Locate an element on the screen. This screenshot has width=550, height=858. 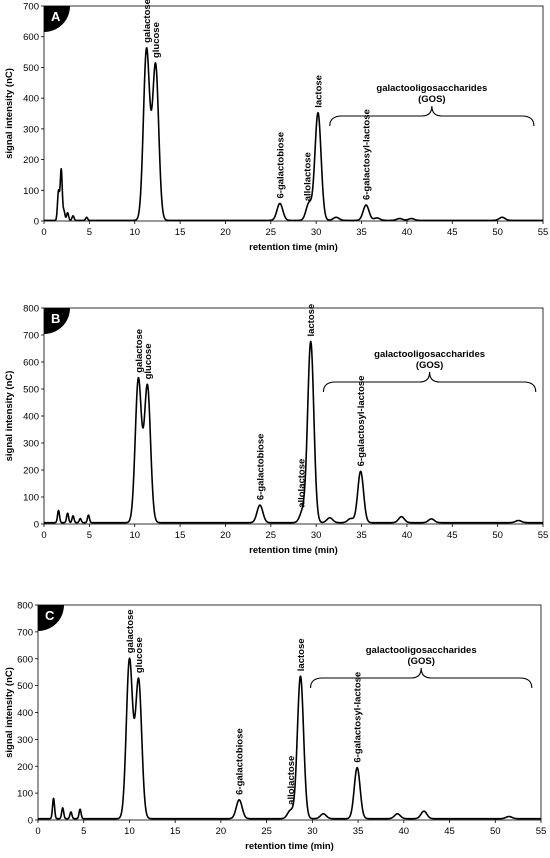
panel-letter: B is located at coordinates (55, 318).